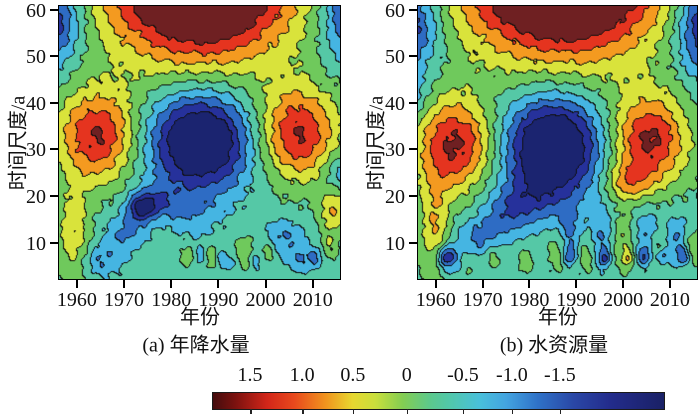 The height and width of the screenshot is (418, 700). Describe the element at coordinates (250, 375) in the screenshot. I see `colorbar-tick-label: 1.5` at that location.